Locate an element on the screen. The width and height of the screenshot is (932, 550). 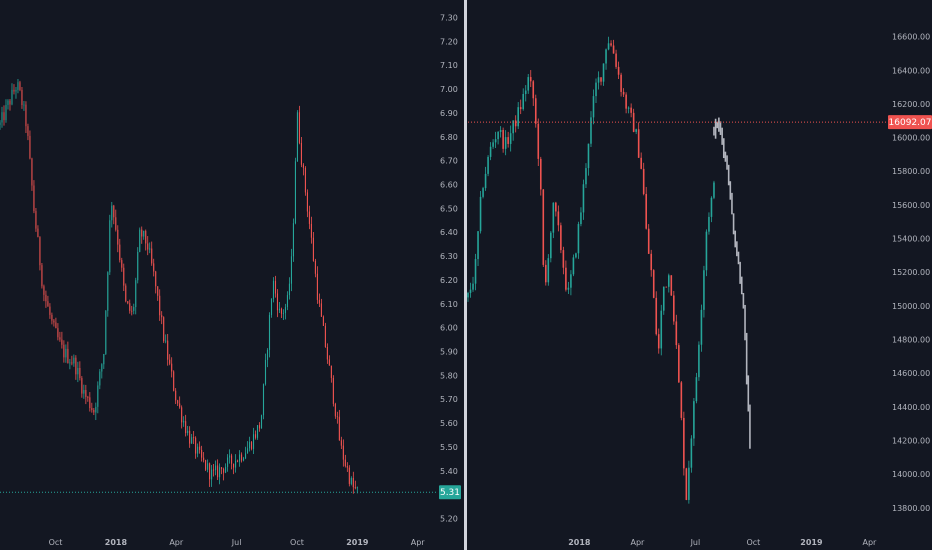
left-y-tick-label: 6.10 is located at coordinates (449, 304).